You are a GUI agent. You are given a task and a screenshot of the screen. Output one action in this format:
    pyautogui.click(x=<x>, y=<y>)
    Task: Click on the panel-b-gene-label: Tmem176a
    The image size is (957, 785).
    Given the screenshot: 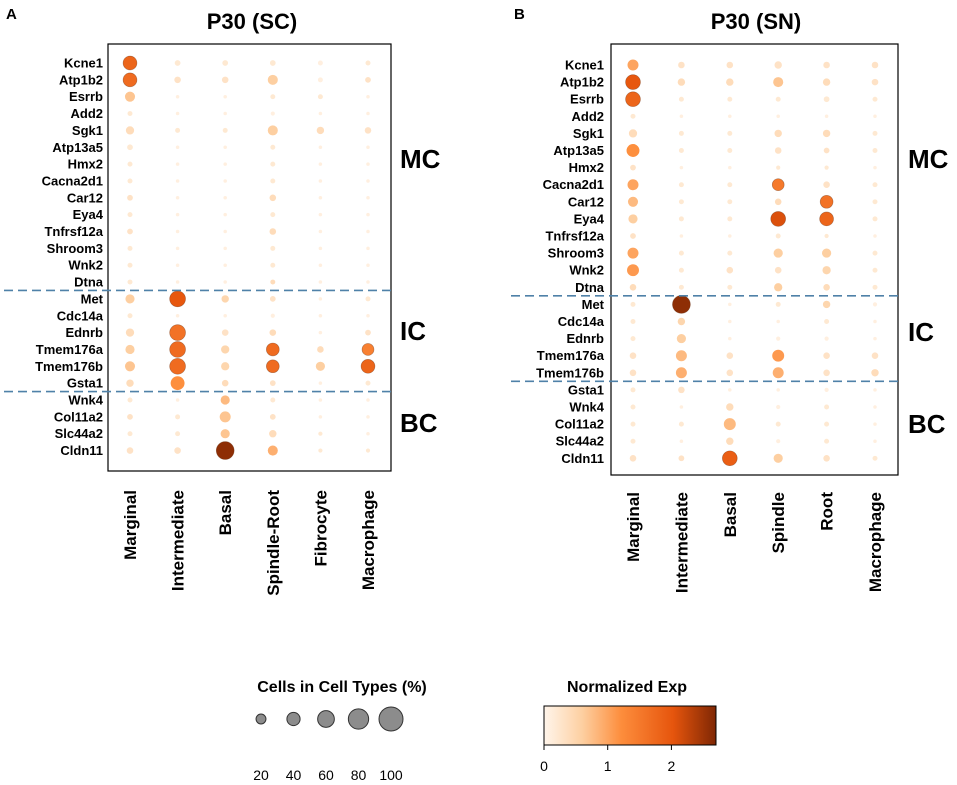 What is the action you would take?
    pyautogui.click(x=571, y=355)
    